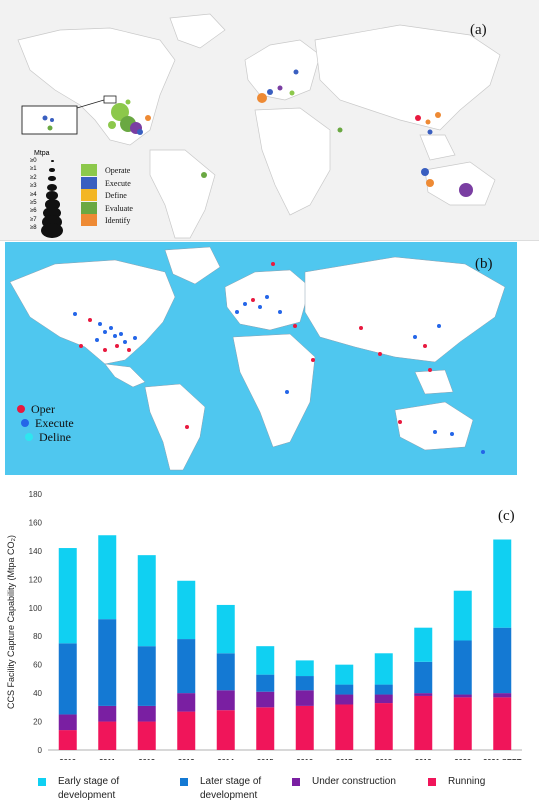  Describe the element at coordinates (274, 390) in the screenshot. I see `map-b-africa` at that location.